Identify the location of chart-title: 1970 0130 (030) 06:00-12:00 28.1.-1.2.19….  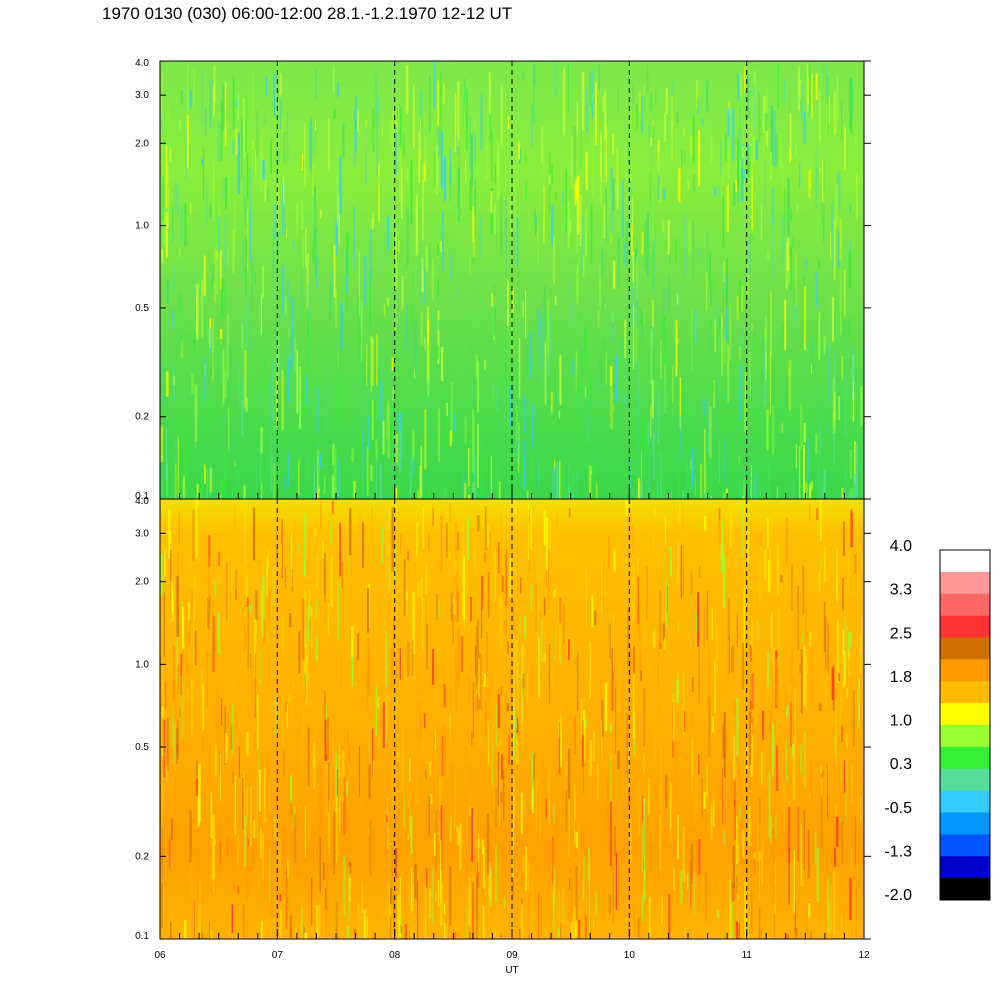
(307, 13).